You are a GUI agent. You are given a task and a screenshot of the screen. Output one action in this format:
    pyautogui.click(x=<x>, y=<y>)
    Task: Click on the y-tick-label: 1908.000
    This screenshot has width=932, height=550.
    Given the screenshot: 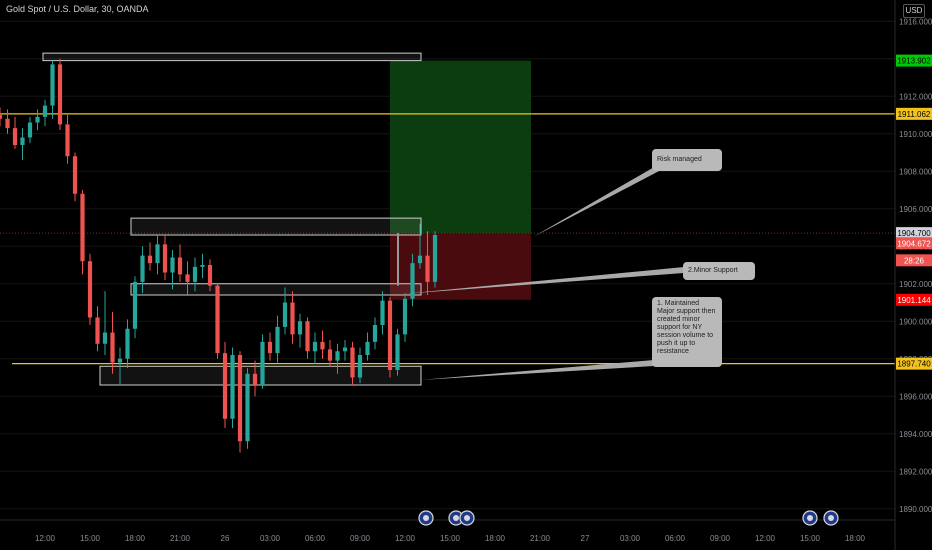 What is the action you would take?
    pyautogui.click(x=915, y=171)
    